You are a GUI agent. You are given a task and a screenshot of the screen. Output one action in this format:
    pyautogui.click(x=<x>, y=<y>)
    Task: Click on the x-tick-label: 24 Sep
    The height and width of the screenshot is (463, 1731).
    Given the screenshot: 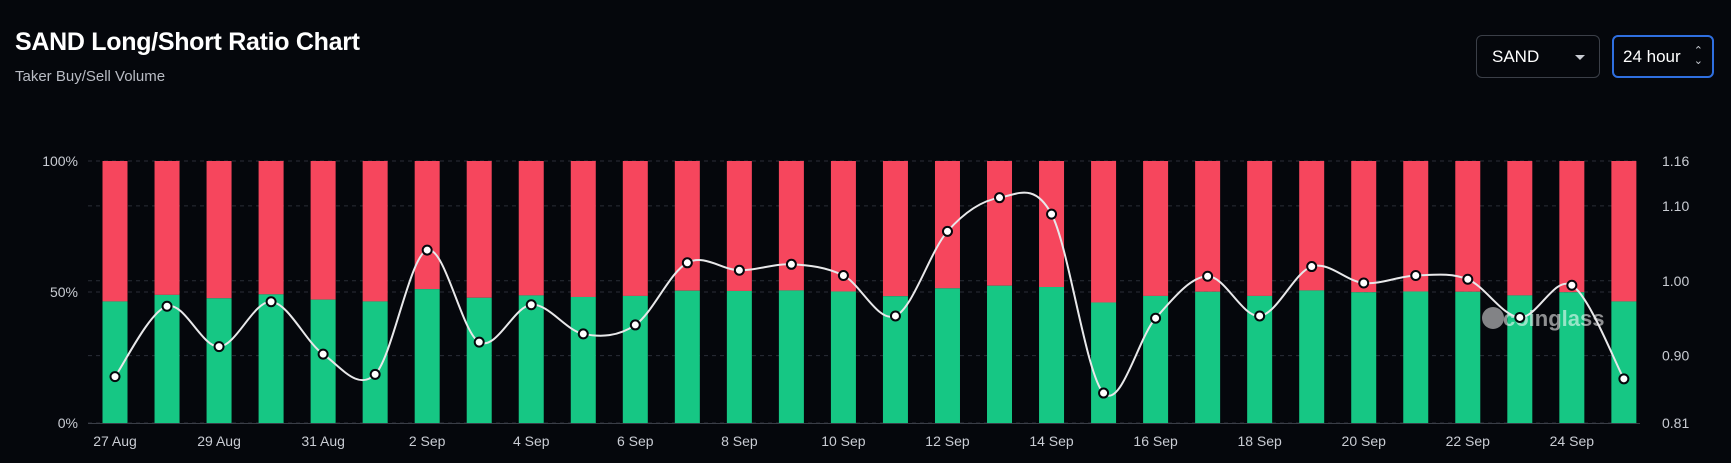 What is the action you would take?
    pyautogui.click(x=1572, y=441)
    